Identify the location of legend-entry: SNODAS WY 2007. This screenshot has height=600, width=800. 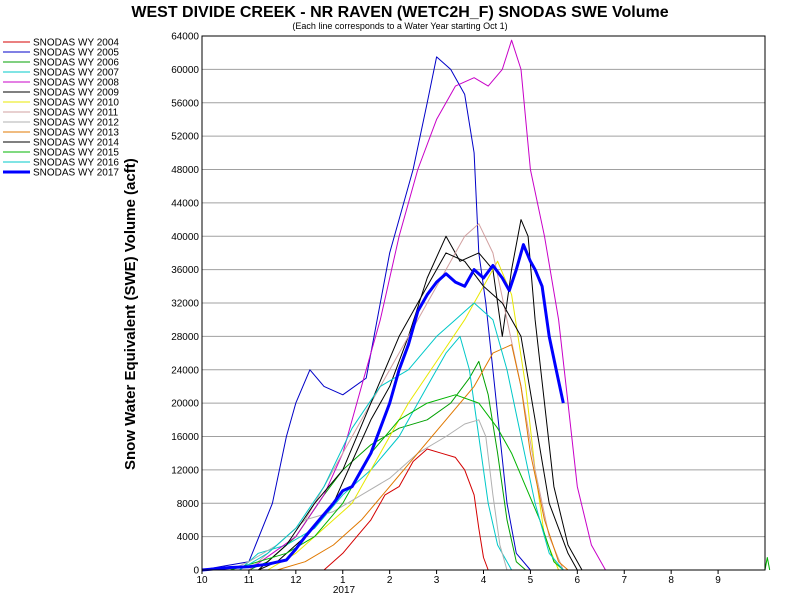
(76, 73).